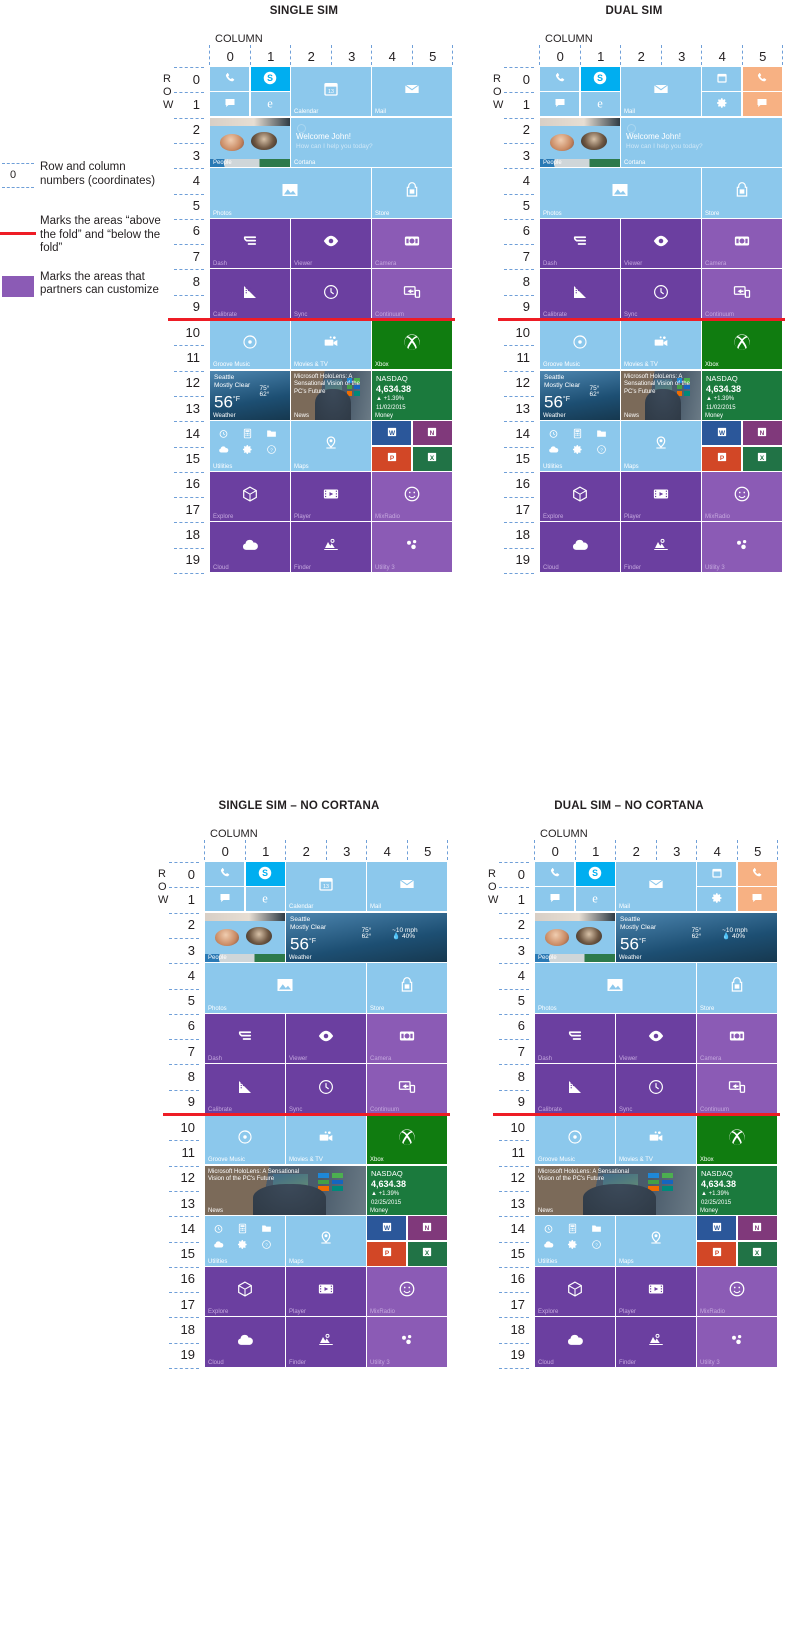 This screenshot has height=1646, width=796. What do you see at coordinates (326, 887) in the screenshot?
I see `tile-calendar: 13 Calendar` at bounding box center [326, 887].